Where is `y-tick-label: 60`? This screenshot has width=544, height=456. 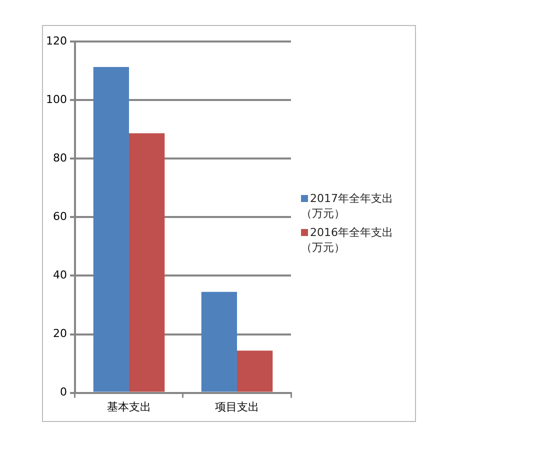 y-tick-label: 60 is located at coordinates (59, 217).